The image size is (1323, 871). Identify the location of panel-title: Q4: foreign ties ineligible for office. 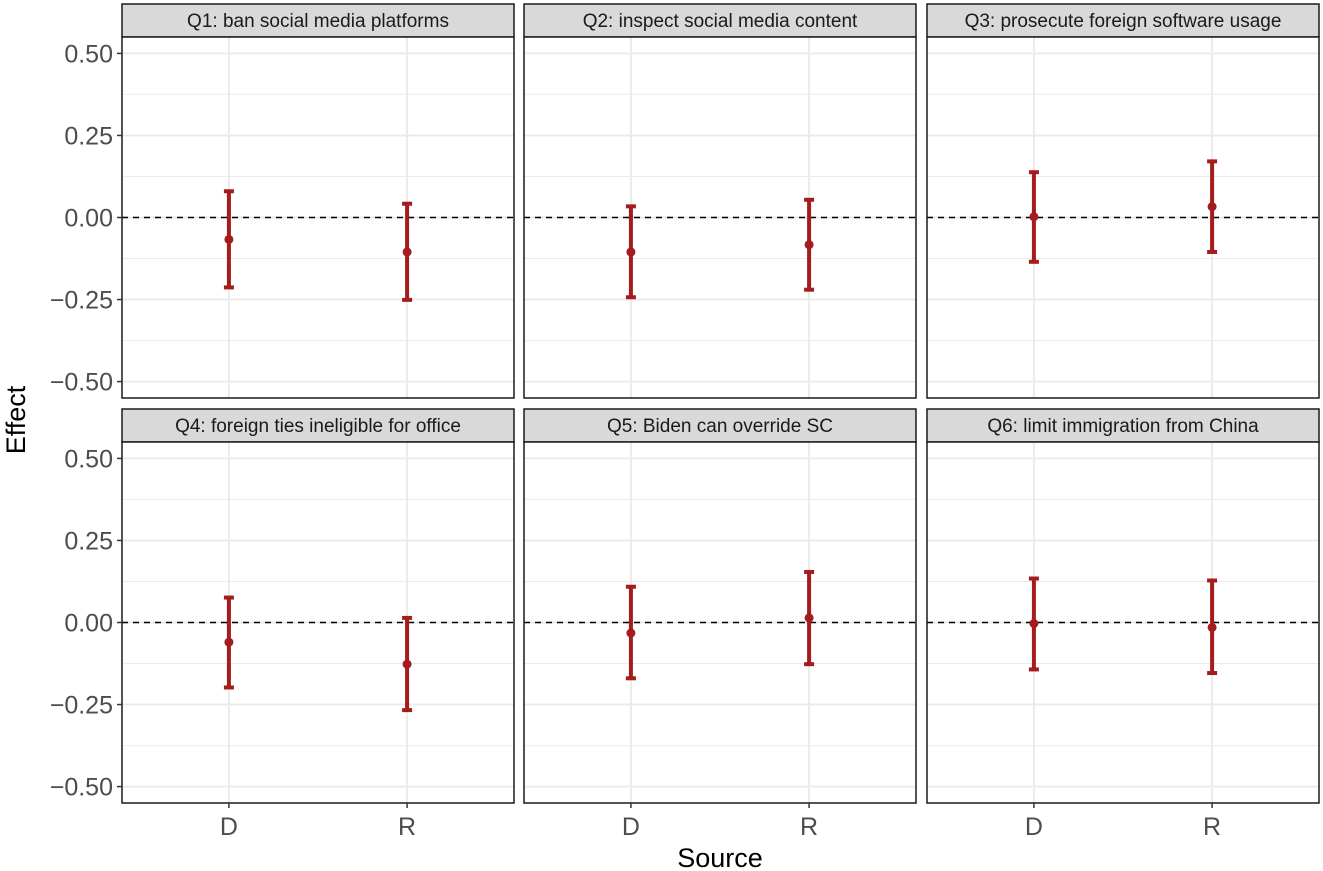
(318, 426).